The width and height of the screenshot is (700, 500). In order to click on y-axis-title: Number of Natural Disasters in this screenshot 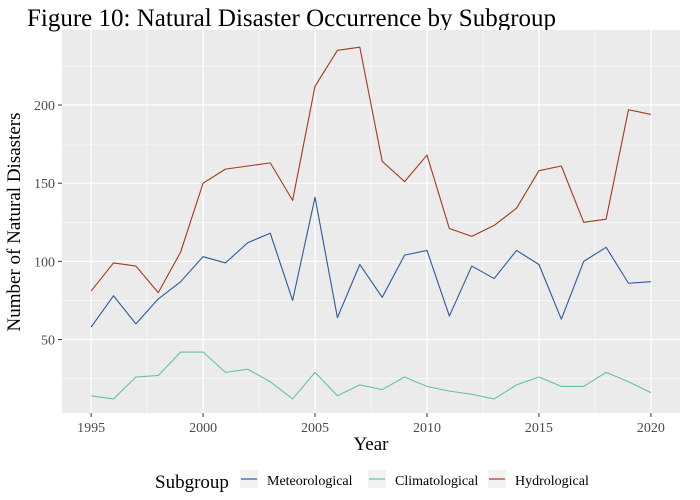, I will do `click(14, 222)`.